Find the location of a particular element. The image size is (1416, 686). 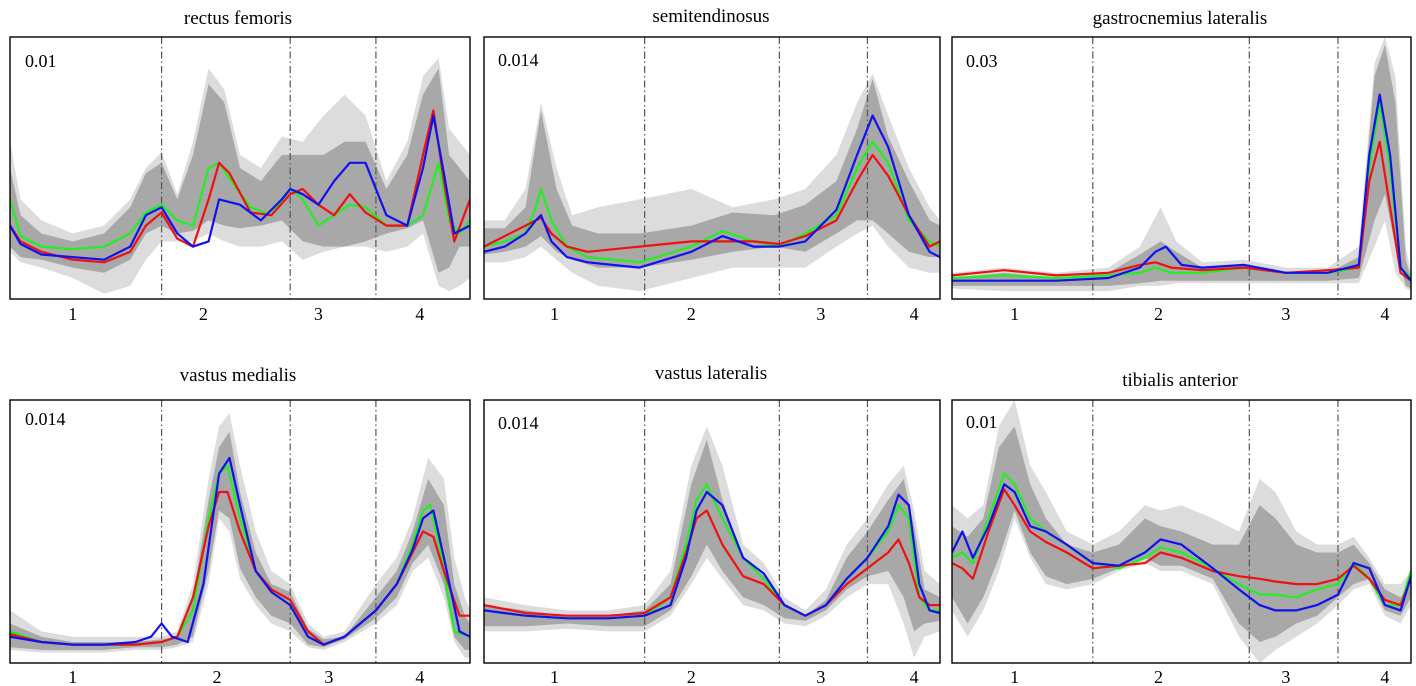

panel-tibialis-anterior: tibialis anterior 0.01 1 2 3 4 is located at coordinates (1181, 528).